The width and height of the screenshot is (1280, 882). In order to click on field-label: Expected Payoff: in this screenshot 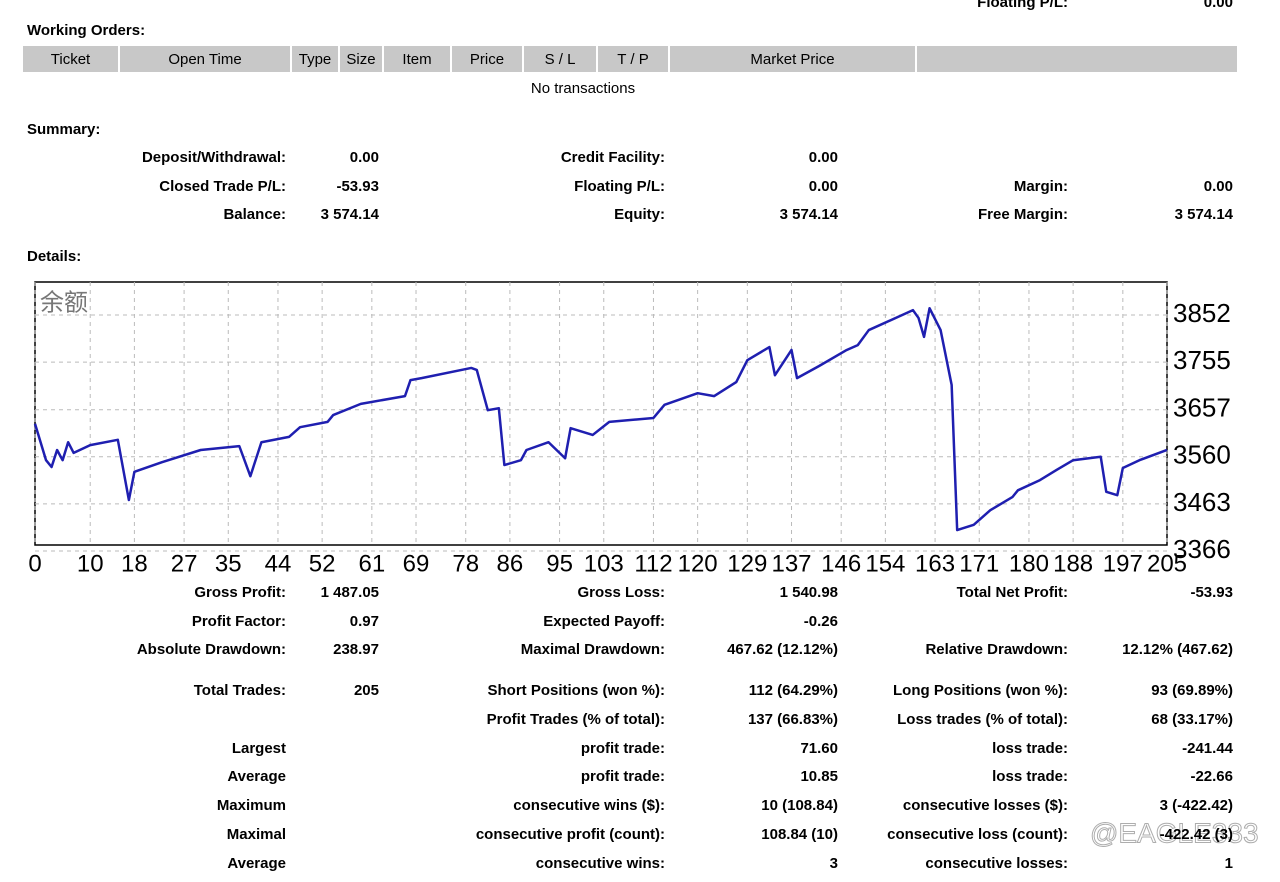, I will do `click(604, 621)`.